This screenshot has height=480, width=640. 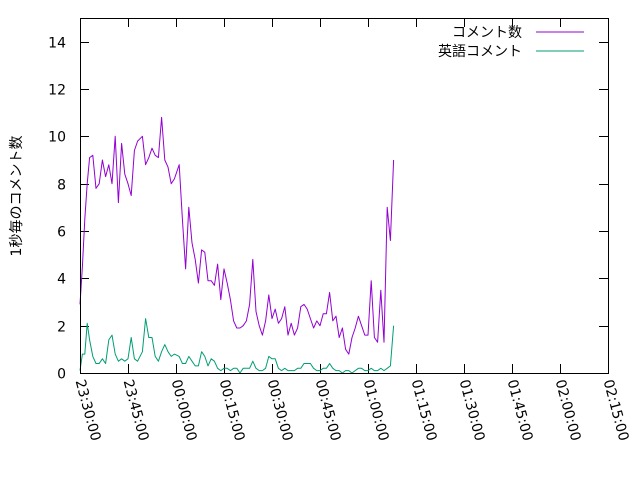 What do you see at coordinates (487, 33) in the screenshot?
I see `legend-label-comments: コメント数` at bounding box center [487, 33].